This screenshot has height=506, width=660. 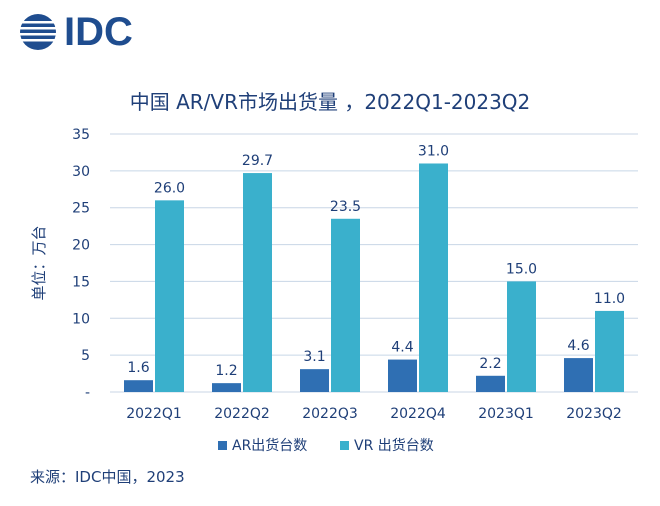 I want to click on x-tick-label: 2023Q1, so click(x=506, y=414).